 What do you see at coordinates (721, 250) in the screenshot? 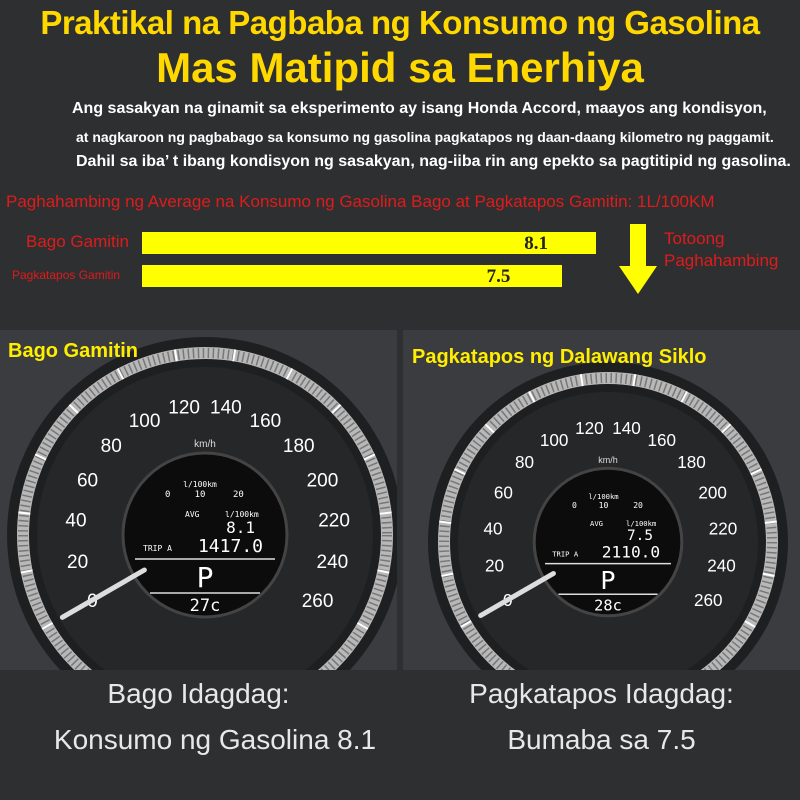
I see `comparison-note: Totoong Paghahambing` at bounding box center [721, 250].